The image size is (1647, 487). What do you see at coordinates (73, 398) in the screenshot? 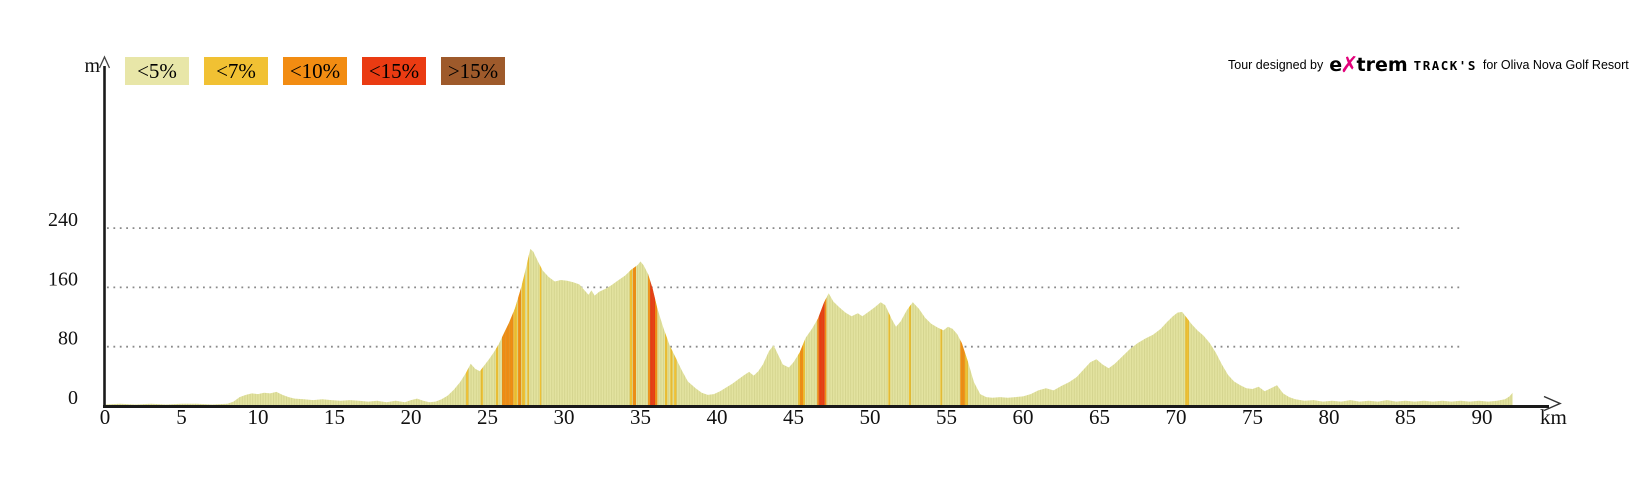
I see `y-tick-label: 0` at bounding box center [73, 398].